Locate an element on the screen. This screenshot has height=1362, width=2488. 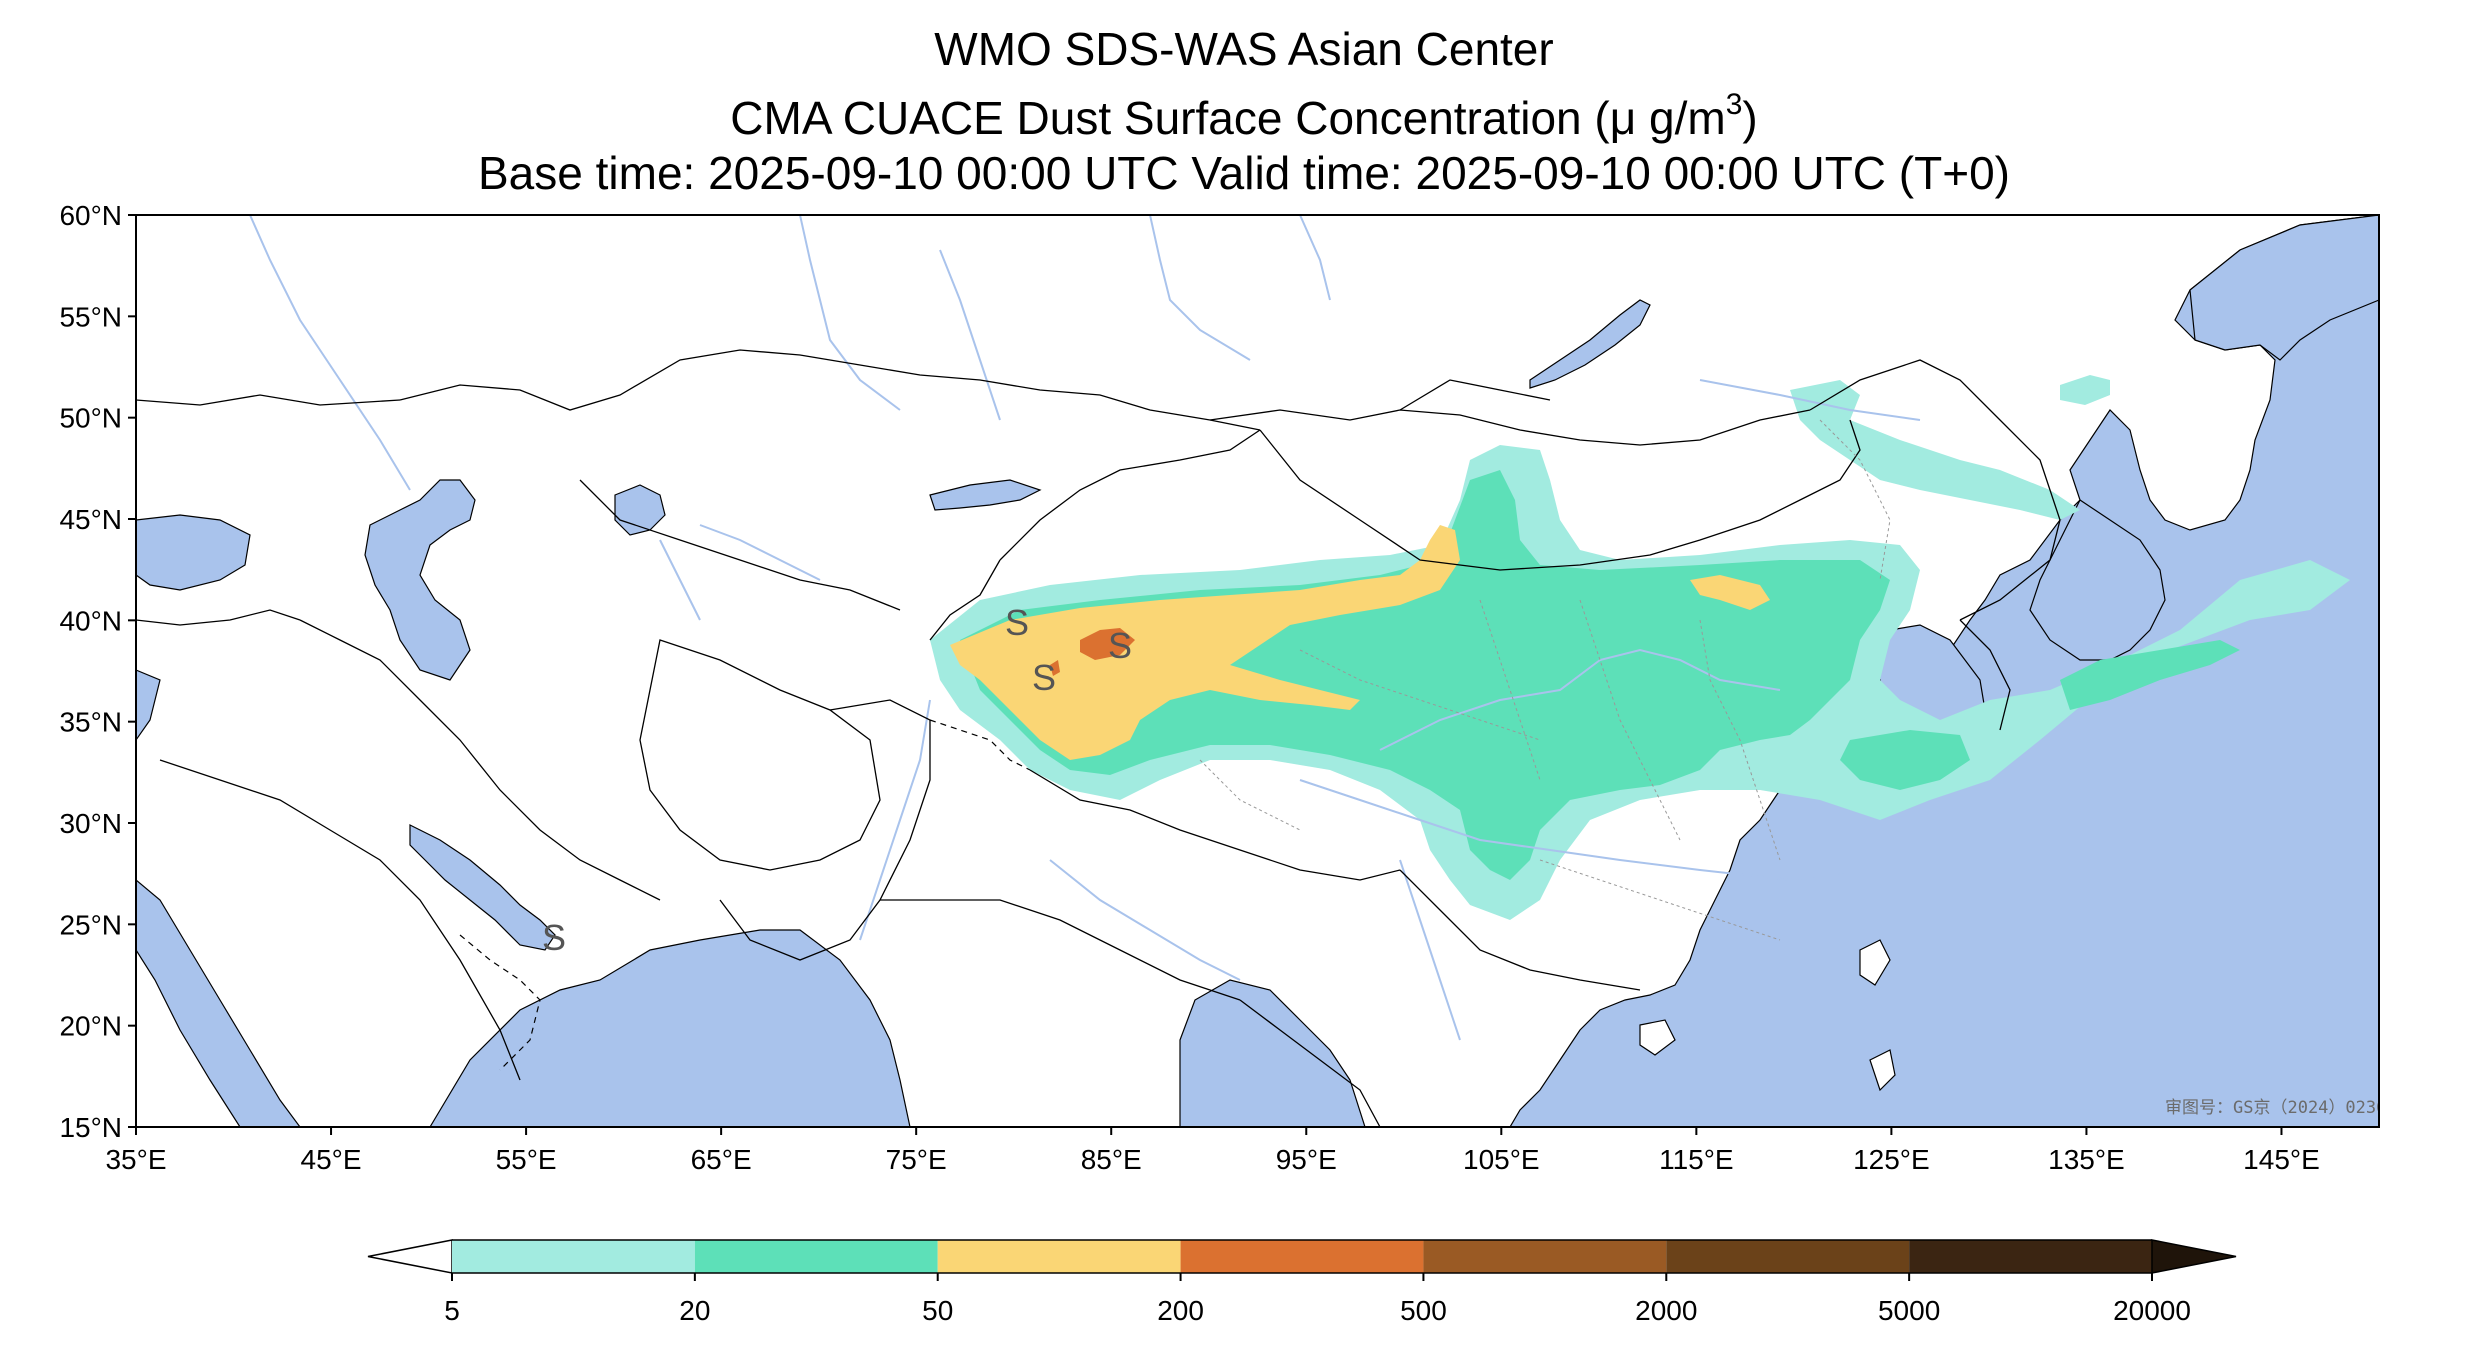
dust-level-20-50-korea is located at coordinates (2150, 675).